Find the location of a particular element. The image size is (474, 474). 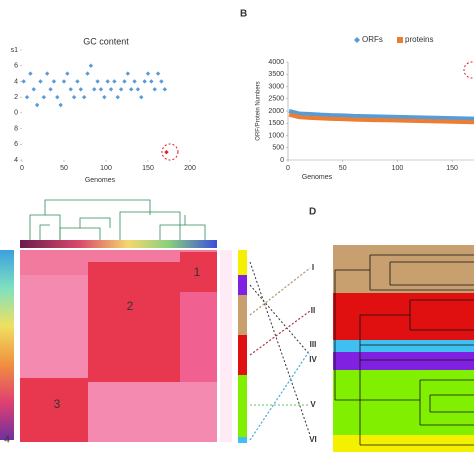

tree is located at coordinates (403, 348).